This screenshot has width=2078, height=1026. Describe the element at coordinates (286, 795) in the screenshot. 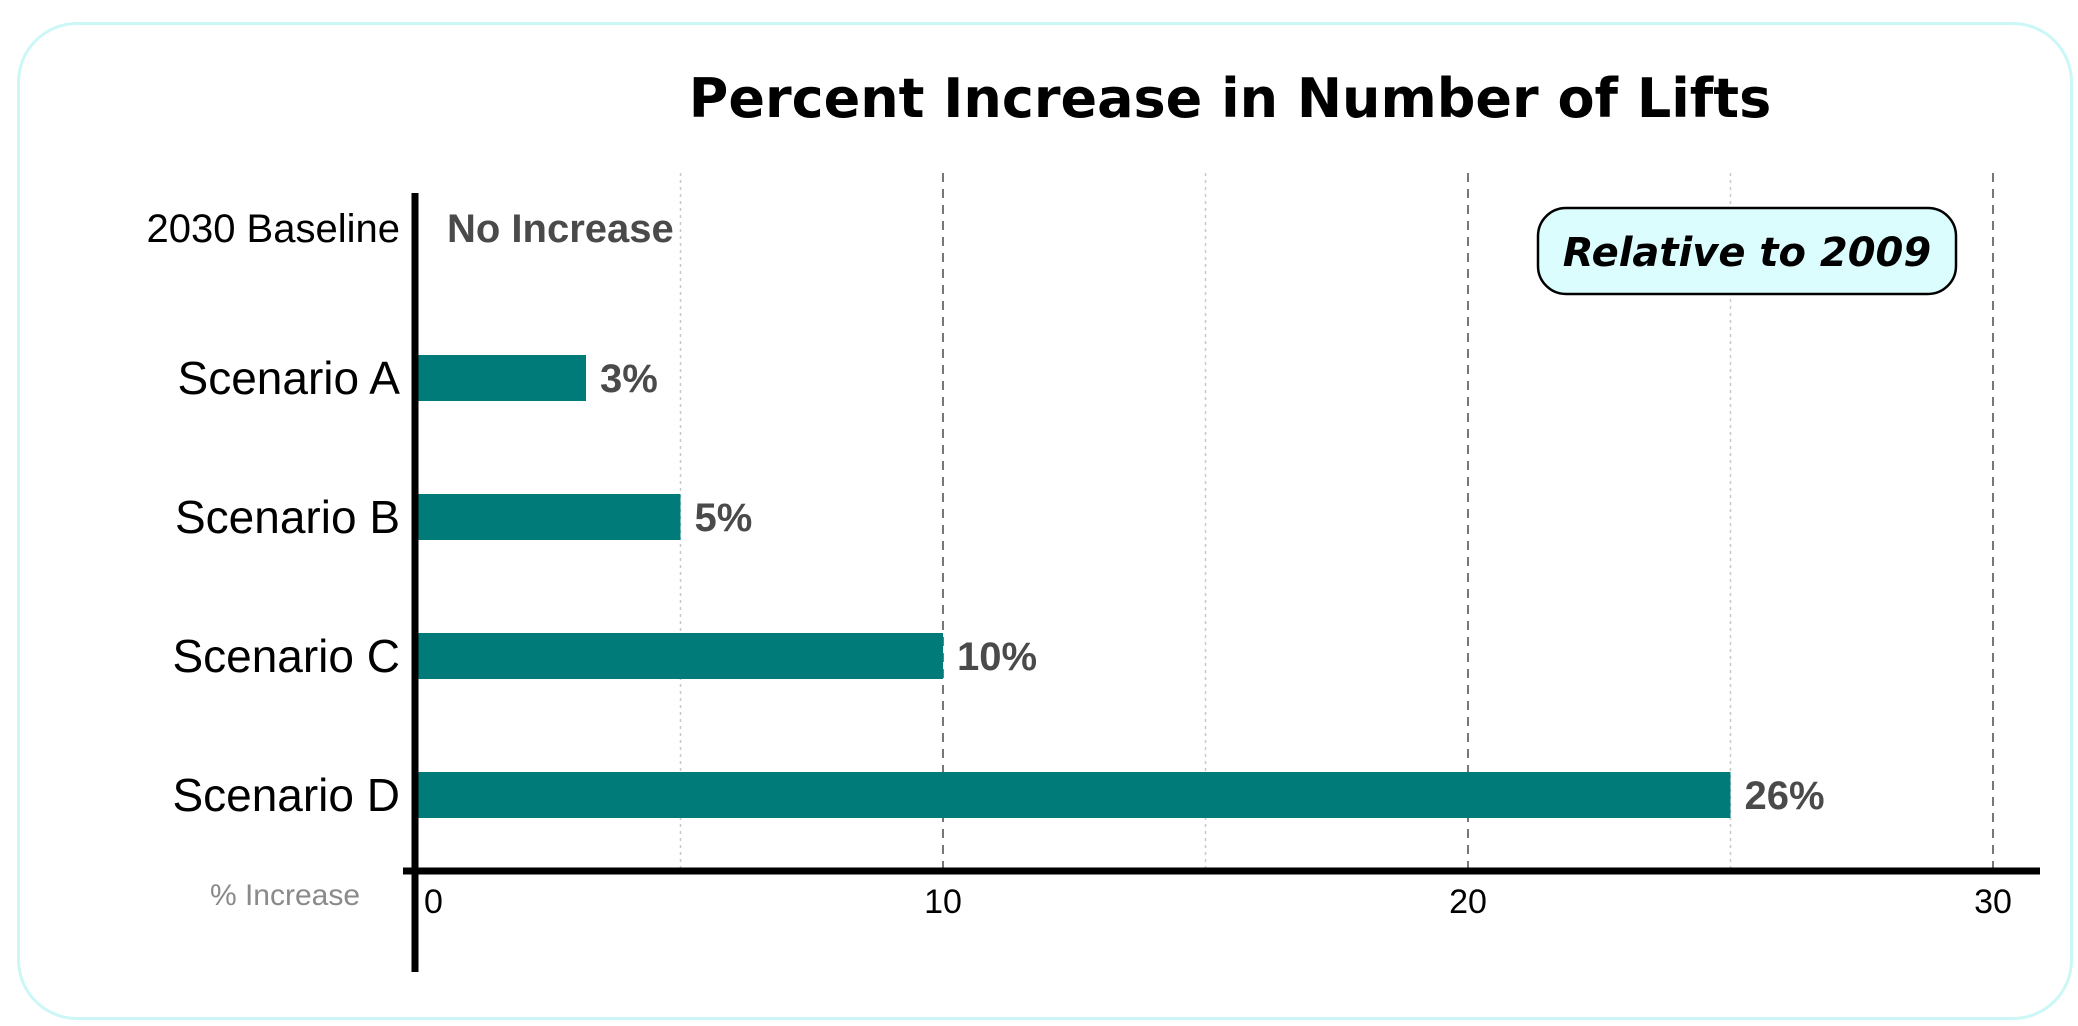

I see `category-label: Scenario D` at that location.